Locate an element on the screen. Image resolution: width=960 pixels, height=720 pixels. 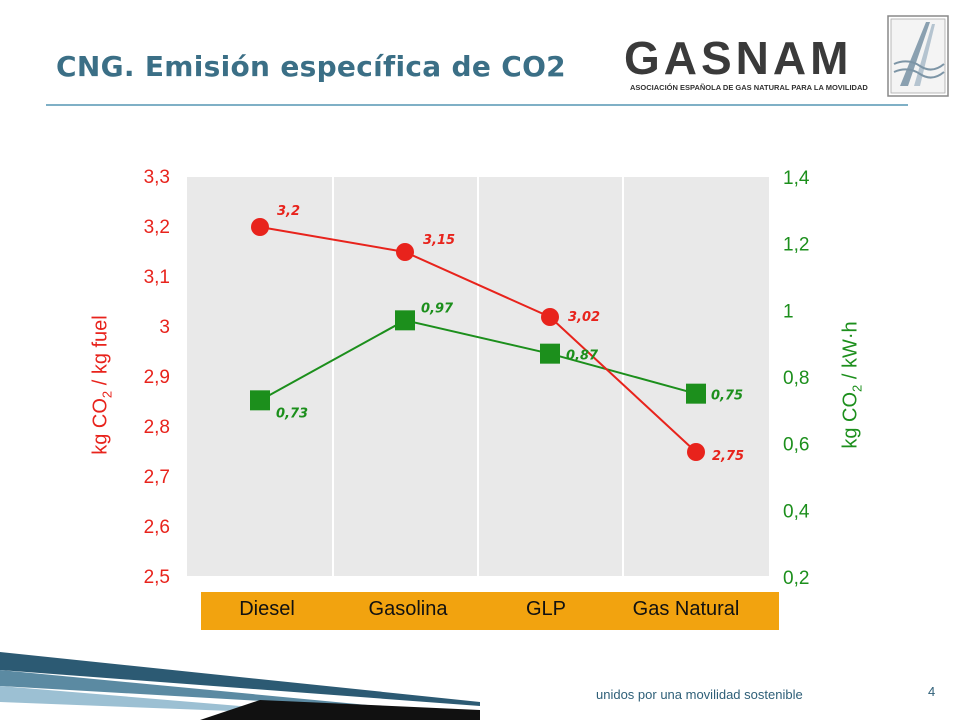
series-fuel-label-4: 2,75 is located at coordinates (728, 456).